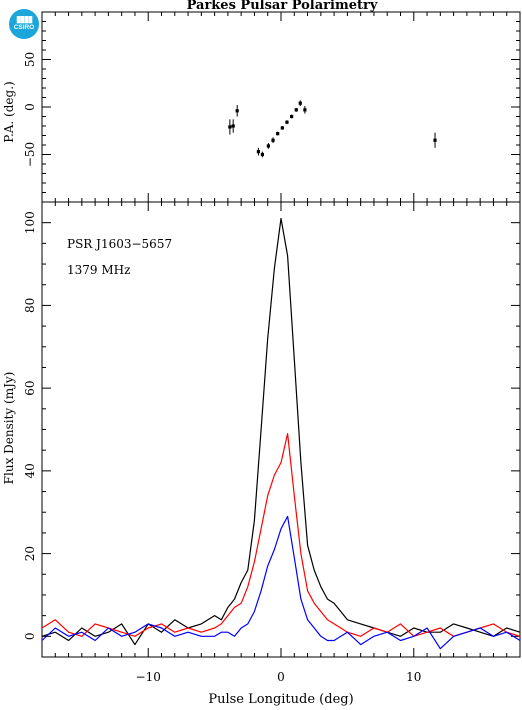 The width and height of the screenshot is (522, 710). What do you see at coordinates (280, 699) in the screenshot?
I see `profile-xlabel: Pulse Longitude (deg)` at bounding box center [280, 699].